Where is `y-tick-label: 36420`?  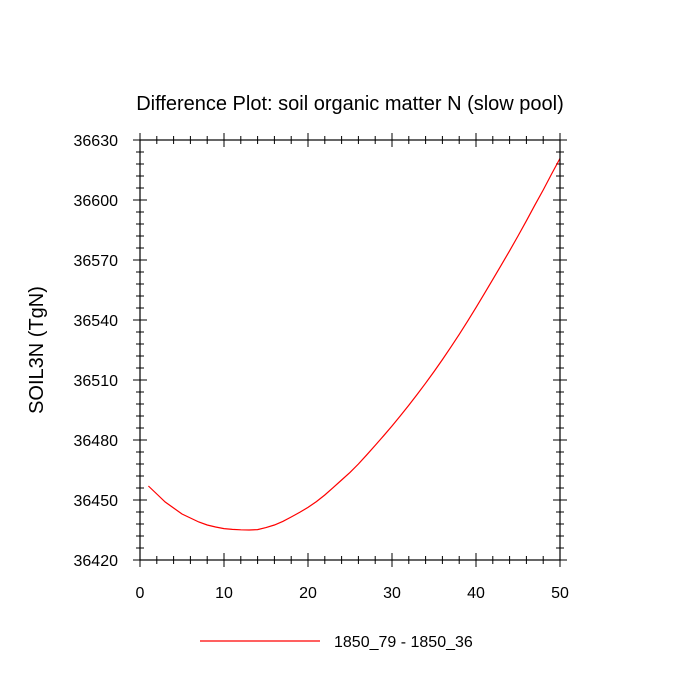 y-tick-label: 36420 is located at coordinates (96, 561).